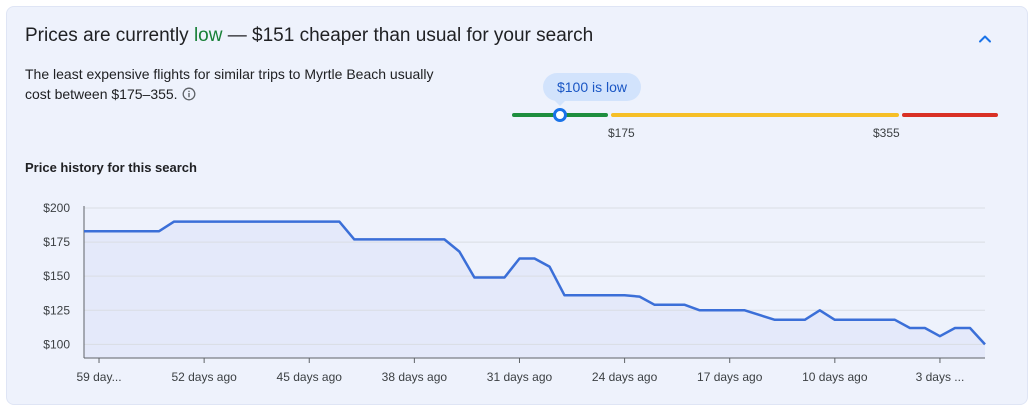 Image resolution: width=1034 pixels, height=411 pixels. Describe the element at coordinates (109, 35) in the screenshot. I see `headline-prefix: Prices are currently` at that location.